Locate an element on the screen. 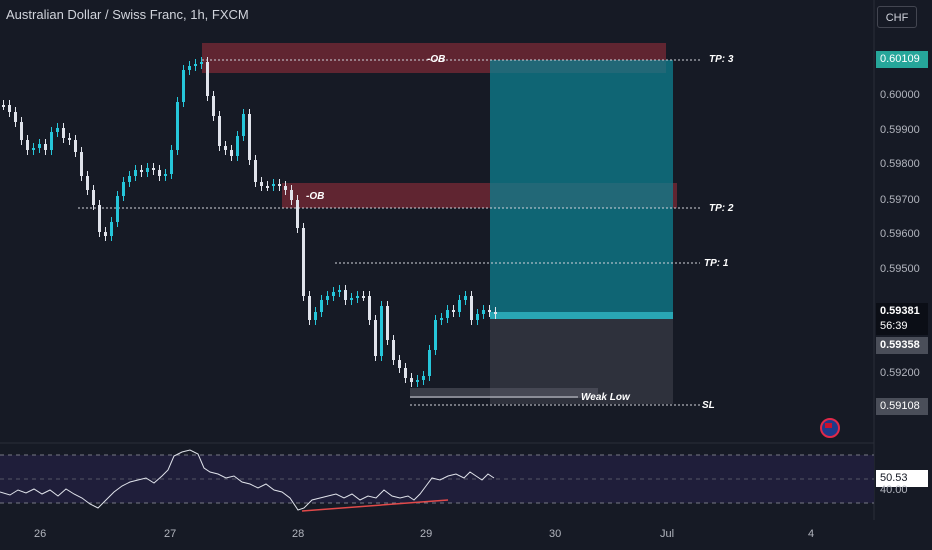 The height and width of the screenshot is (550, 932). rsi-line is located at coordinates (247, 480).